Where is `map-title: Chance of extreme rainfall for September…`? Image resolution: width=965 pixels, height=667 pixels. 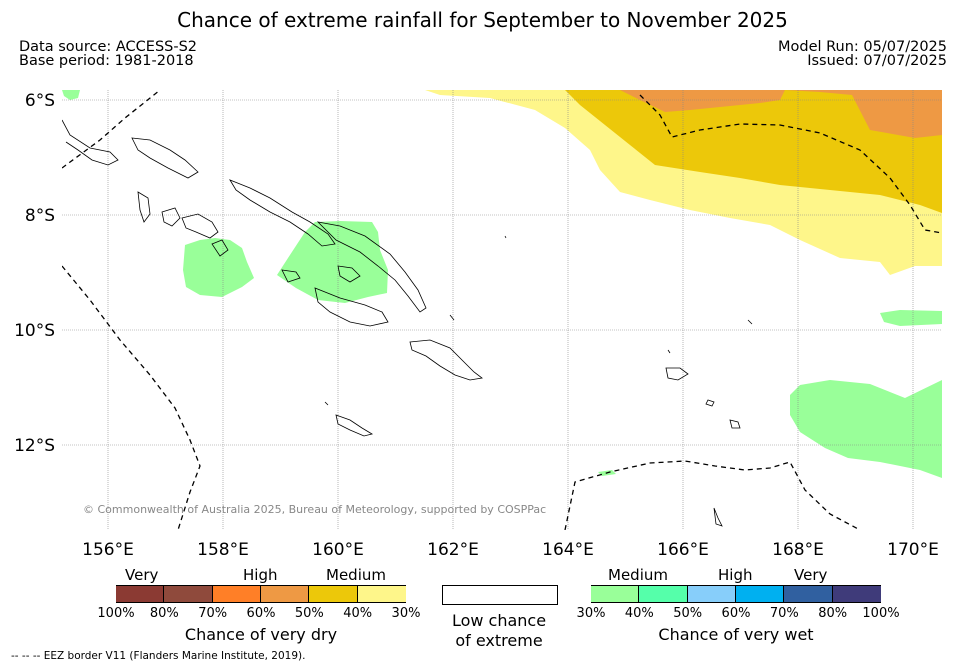 map-title: Chance of extreme rainfall for September… is located at coordinates (482, 20).